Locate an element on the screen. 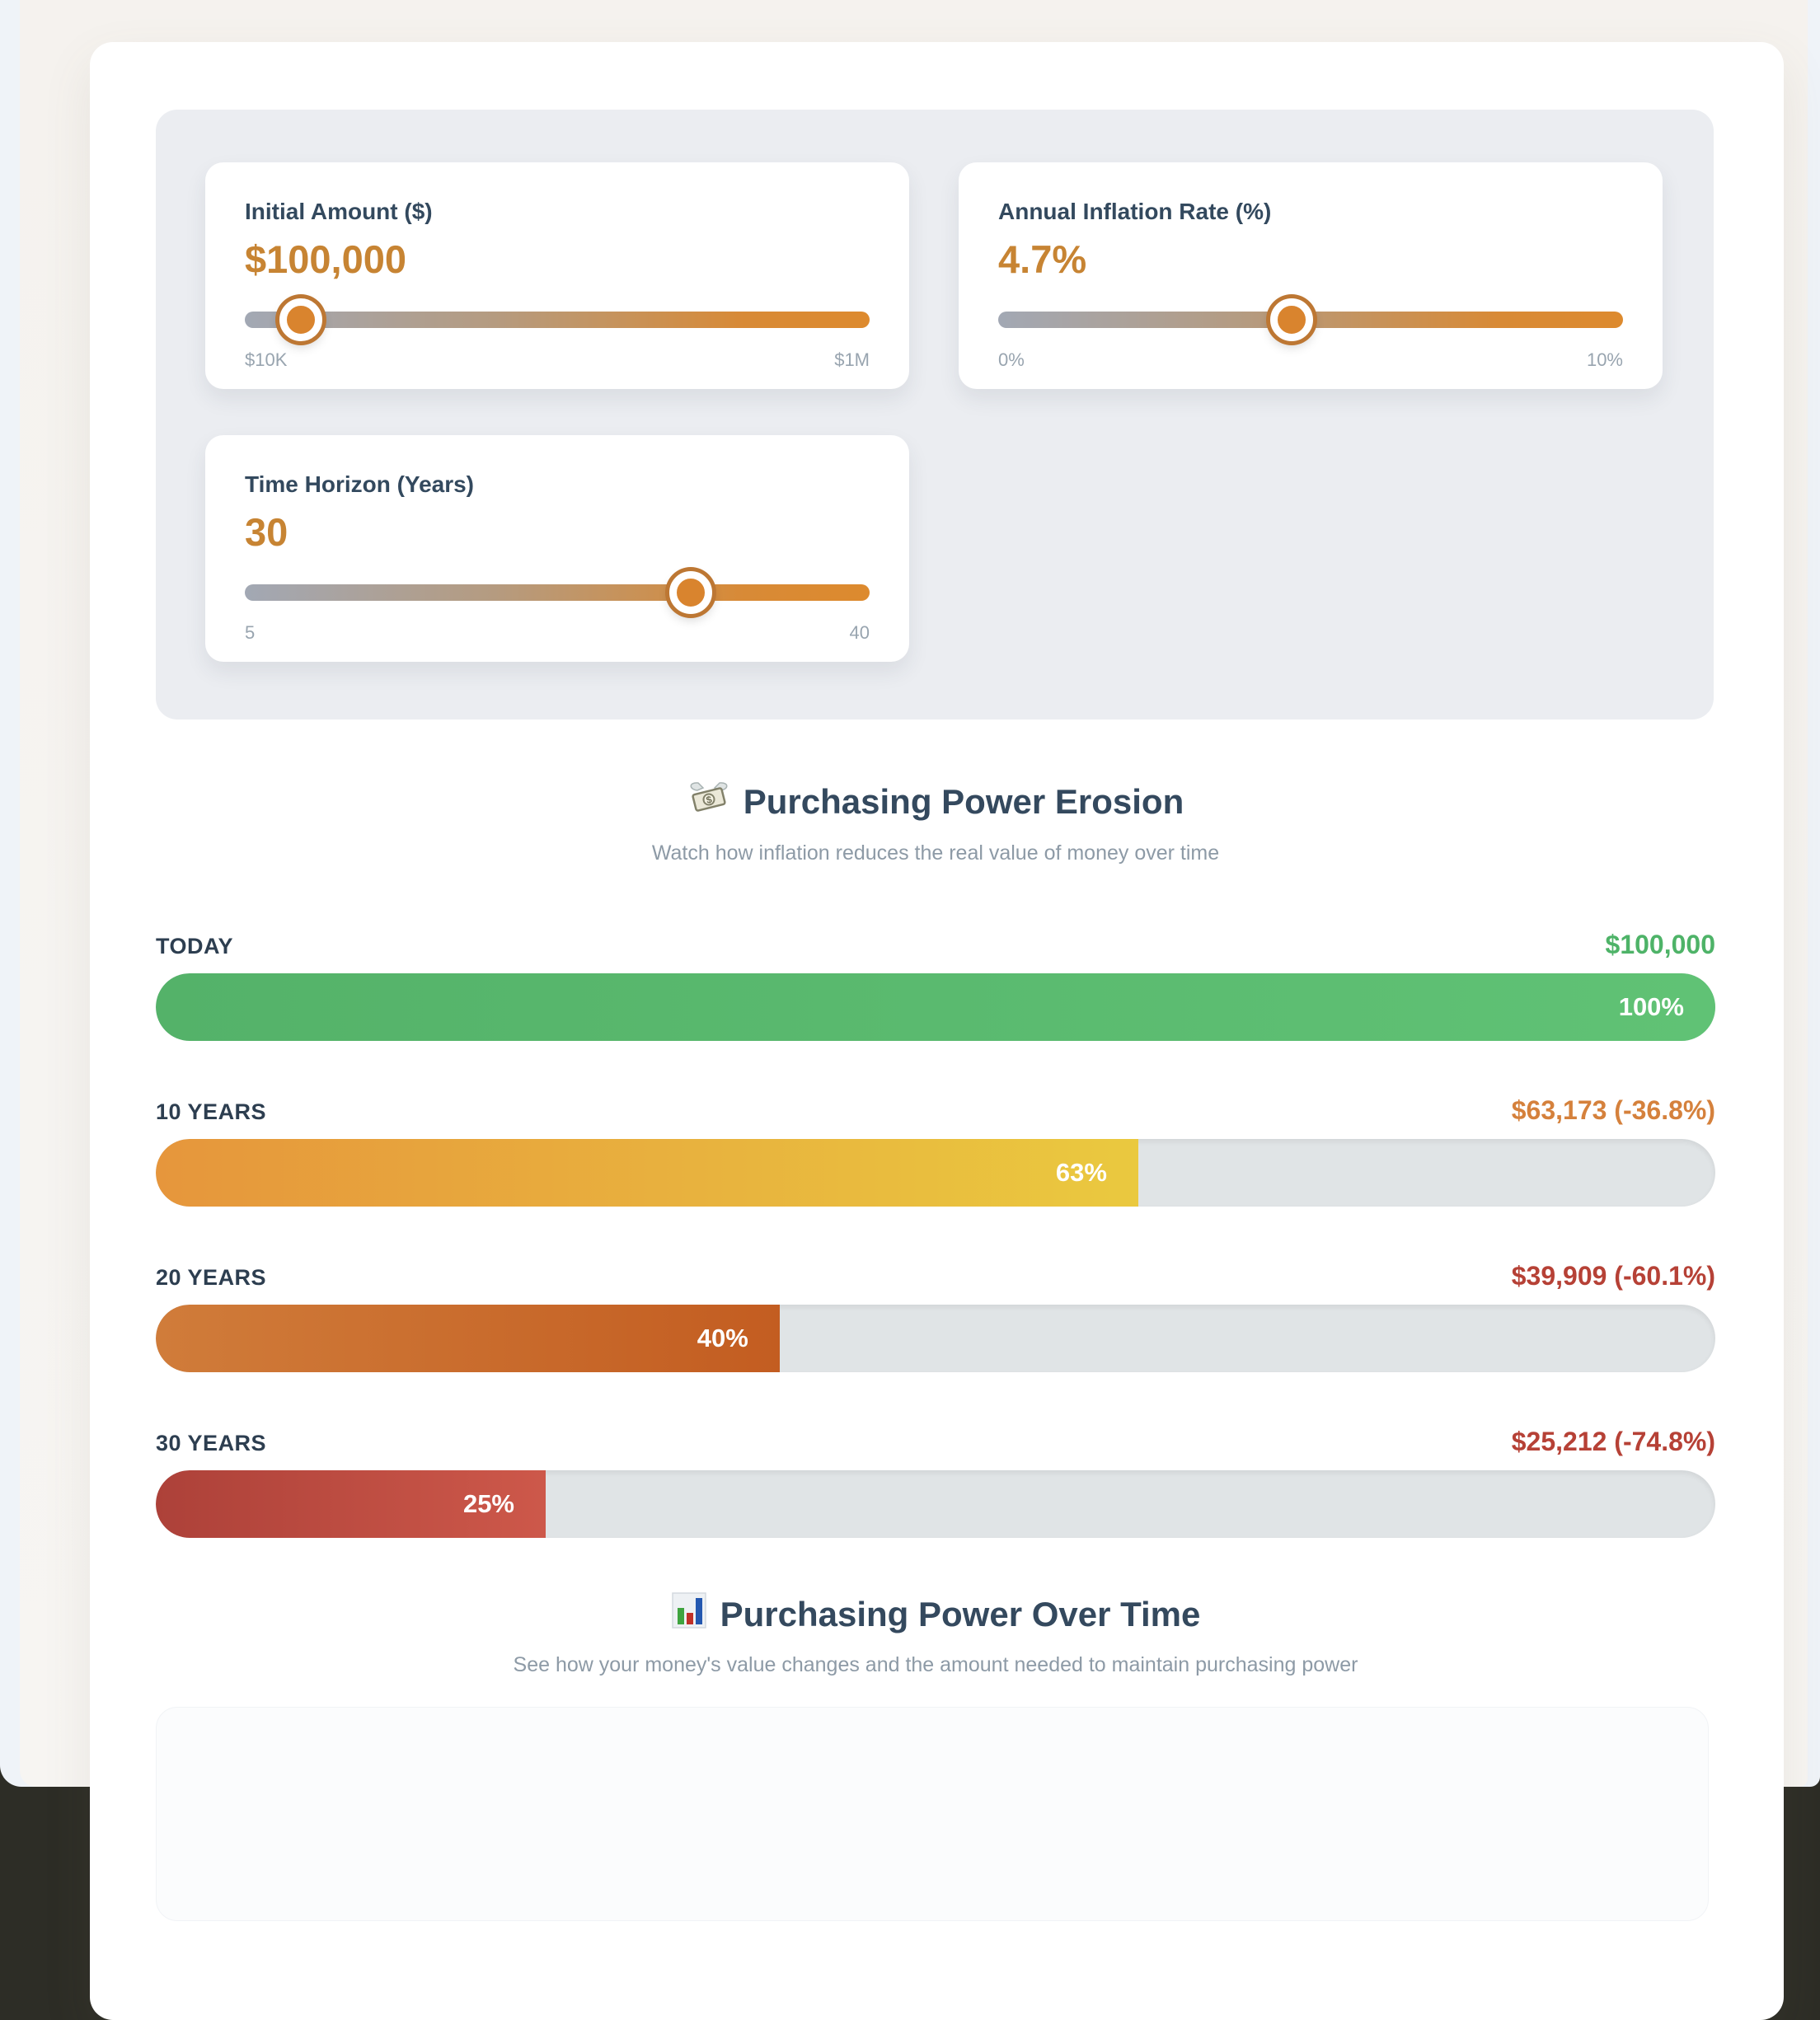  money-with-wings-icon: $ is located at coordinates (708, 802).